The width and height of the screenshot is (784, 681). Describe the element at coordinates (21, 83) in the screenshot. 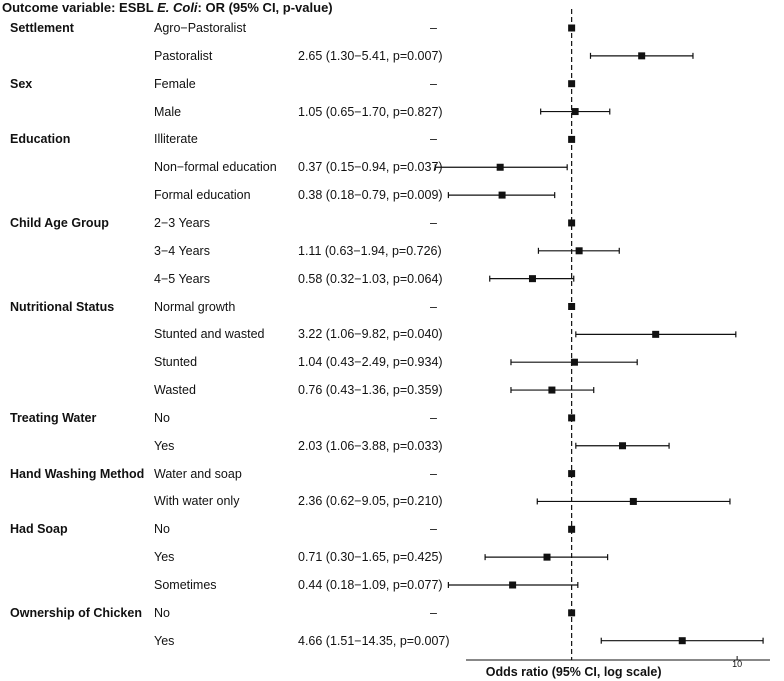

I see `variable-label: Sex` at that location.